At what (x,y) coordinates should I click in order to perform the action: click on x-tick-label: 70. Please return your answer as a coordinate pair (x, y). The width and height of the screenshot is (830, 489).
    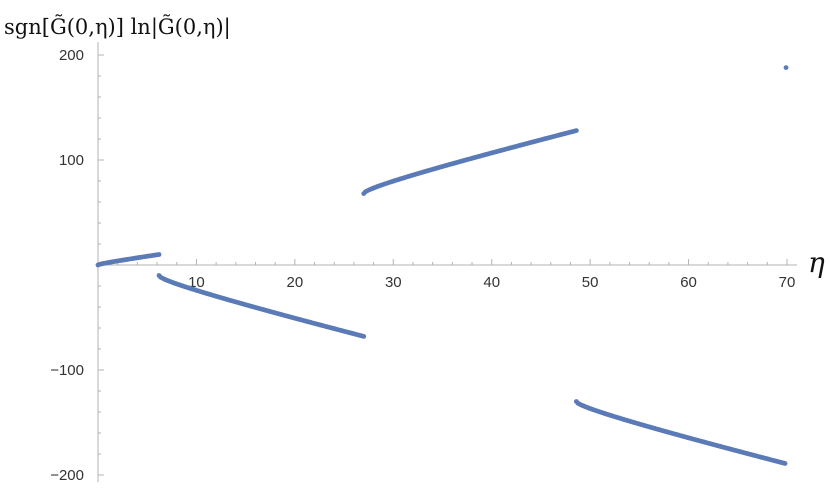
    Looking at the image, I should click on (787, 282).